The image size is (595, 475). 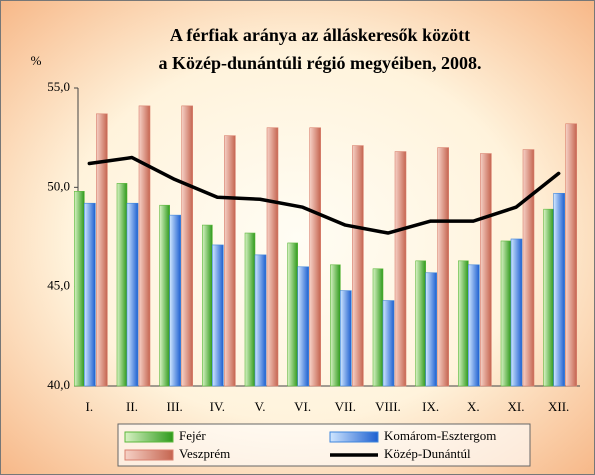 I want to click on x-tick-label: III., so click(x=175, y=406).